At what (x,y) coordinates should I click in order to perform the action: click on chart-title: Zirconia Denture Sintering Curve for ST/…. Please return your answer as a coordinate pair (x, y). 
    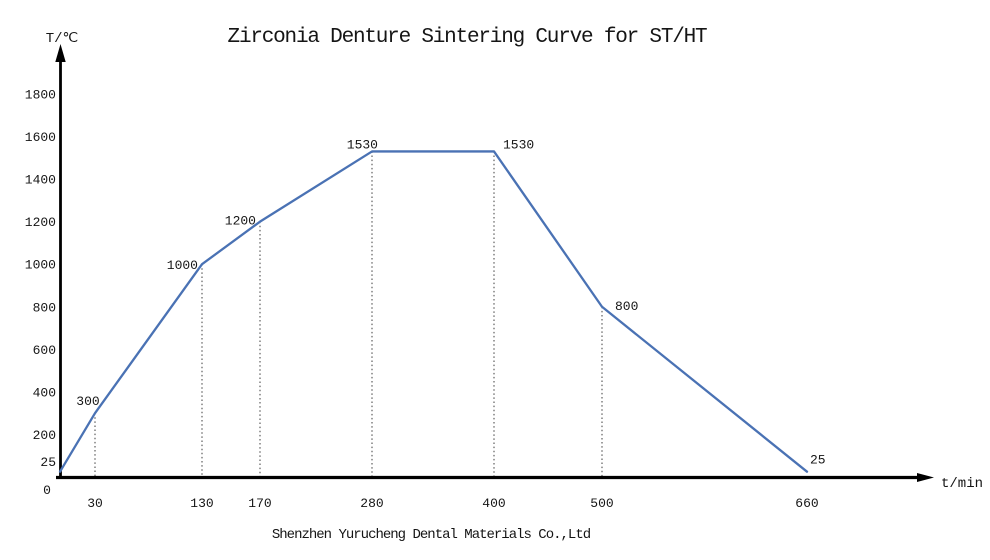
    Looking at the image, I should click on (467, 37).